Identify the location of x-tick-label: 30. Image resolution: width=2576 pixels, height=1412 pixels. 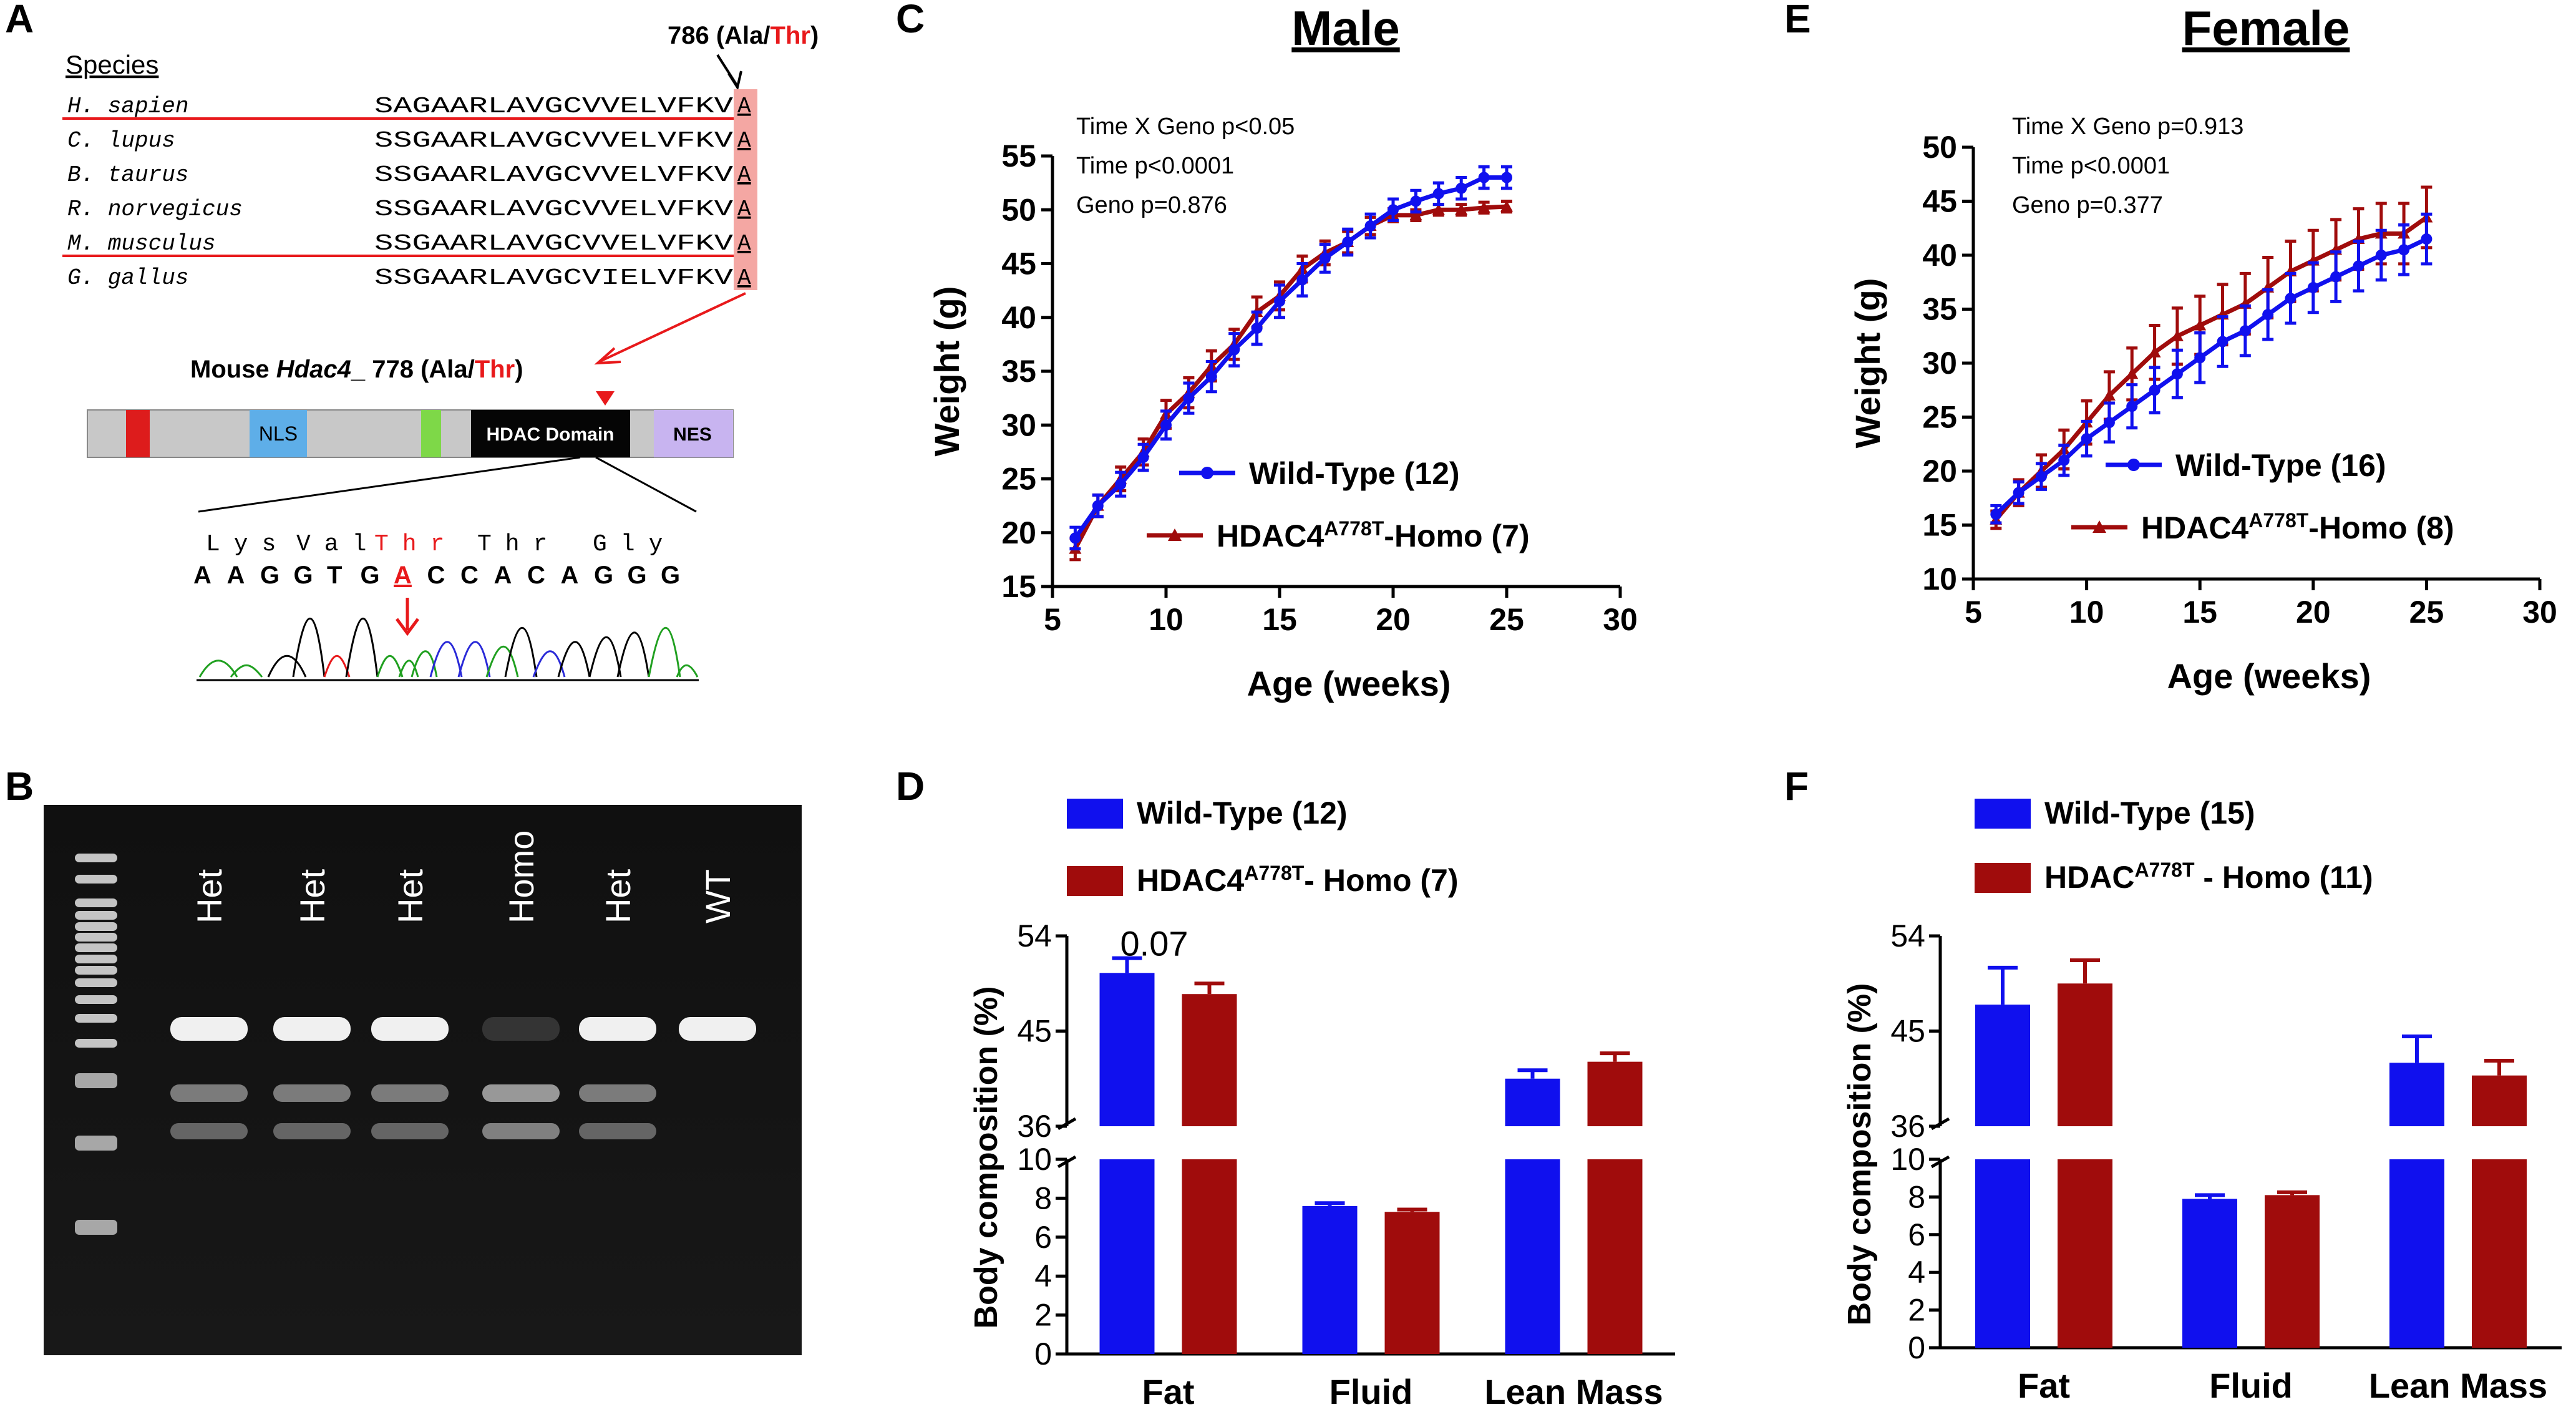
(1621, 619).